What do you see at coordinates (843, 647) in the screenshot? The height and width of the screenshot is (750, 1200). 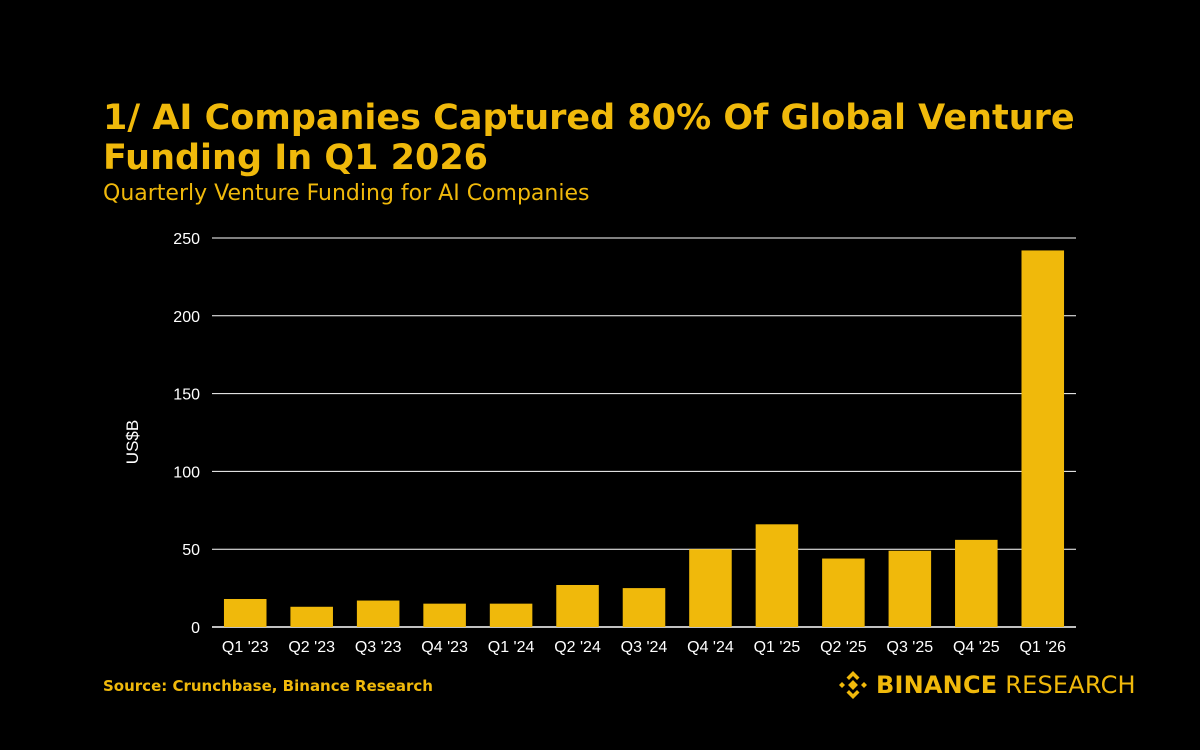 I see `x-tick-label-9: Q2 '25` at bounding box center [843, 647].